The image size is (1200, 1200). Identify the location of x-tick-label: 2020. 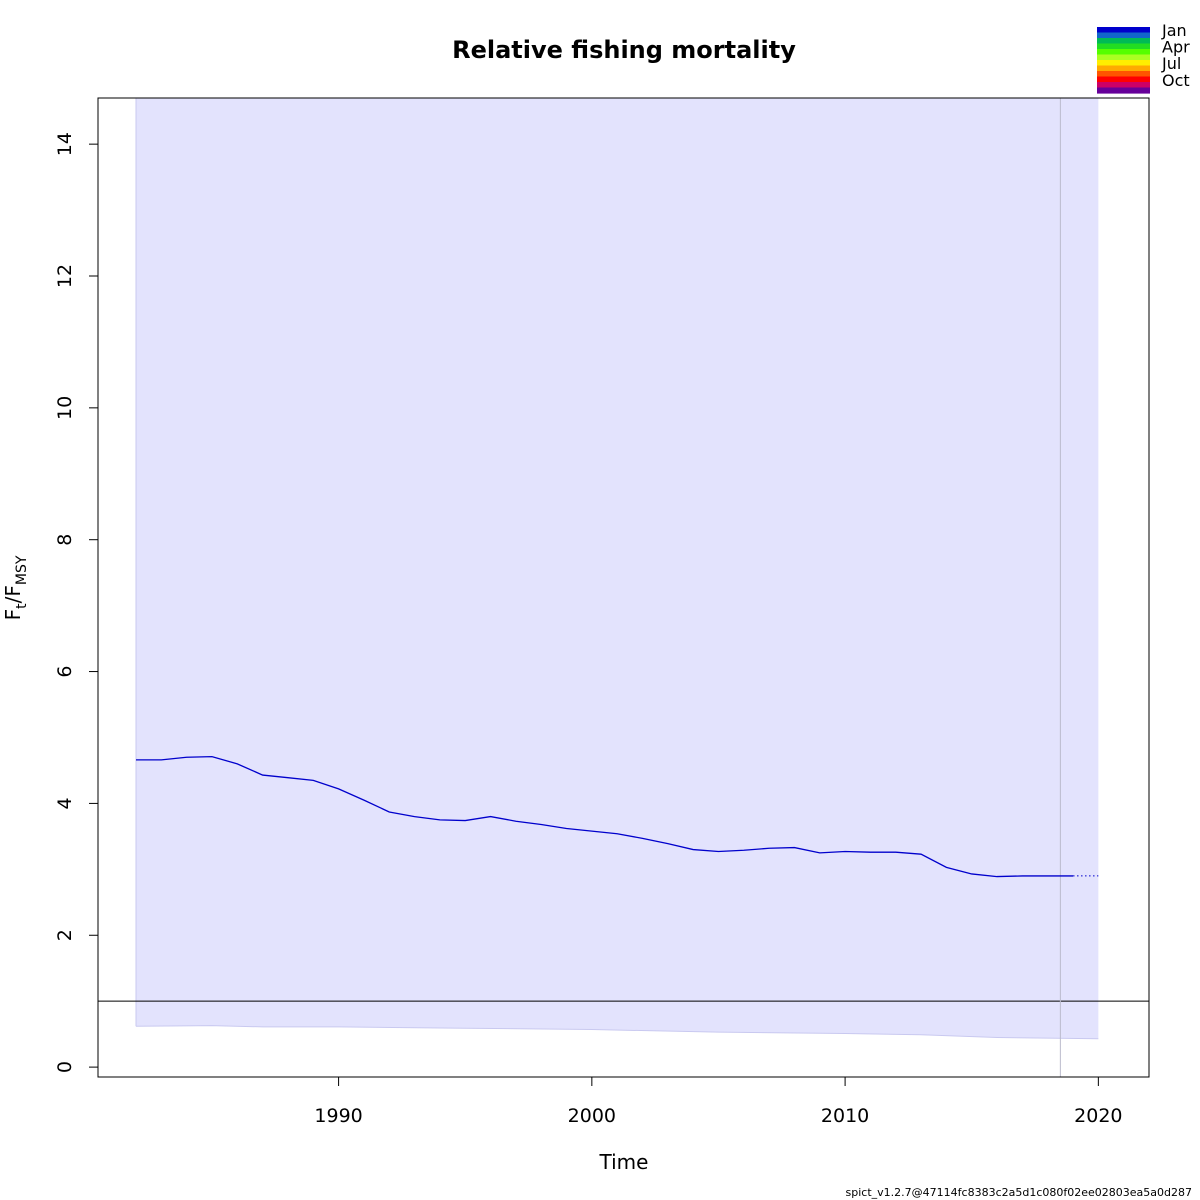
(1098, 1116).